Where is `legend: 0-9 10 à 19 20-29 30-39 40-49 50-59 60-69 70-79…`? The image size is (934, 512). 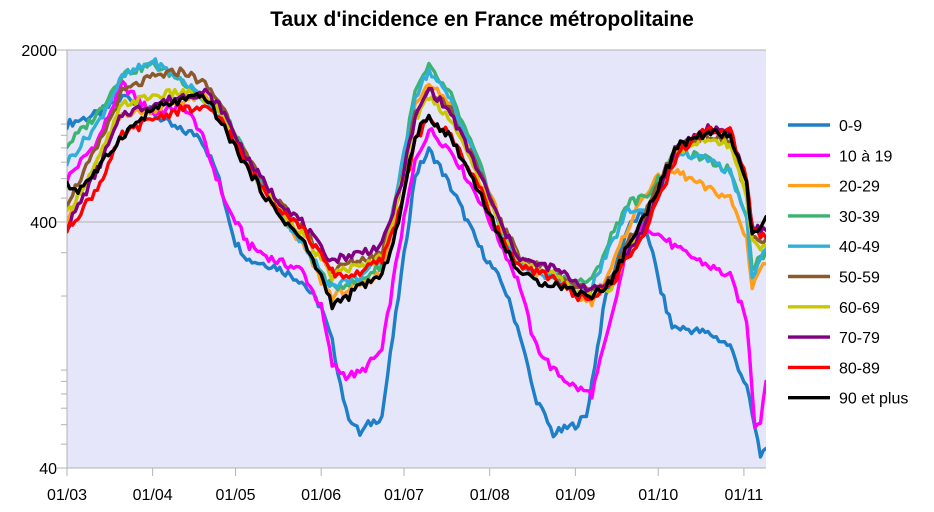
legend: 0-9 10 à 19 20-29 30-39 40-49 50-59 60-69 70-79… is located at coordinates (848, 263).